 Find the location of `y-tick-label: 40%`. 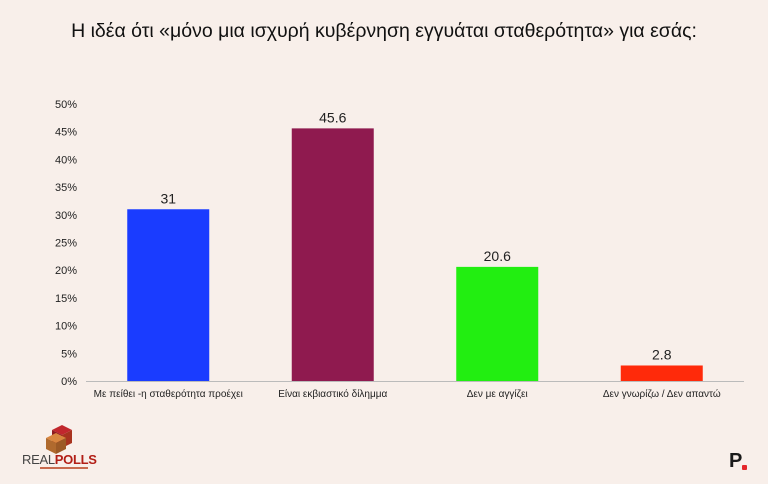

y-tick-label: 40% is located at coordinates (66, 160).